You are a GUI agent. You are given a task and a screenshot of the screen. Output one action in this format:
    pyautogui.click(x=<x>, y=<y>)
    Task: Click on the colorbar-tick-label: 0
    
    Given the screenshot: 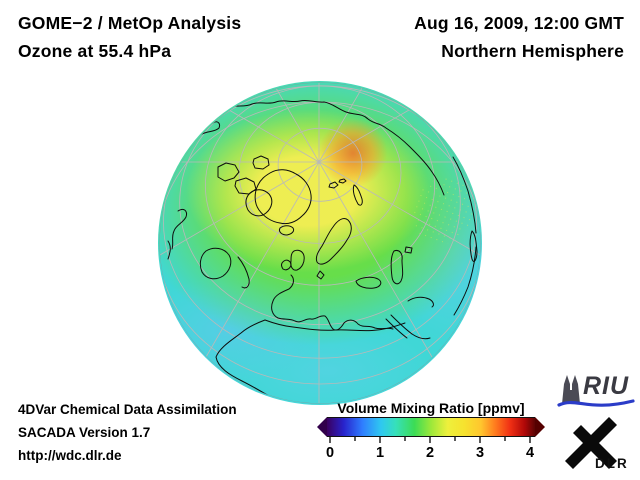 What is the action you would take?
    pyautogui.click(x=330, y=453)
    